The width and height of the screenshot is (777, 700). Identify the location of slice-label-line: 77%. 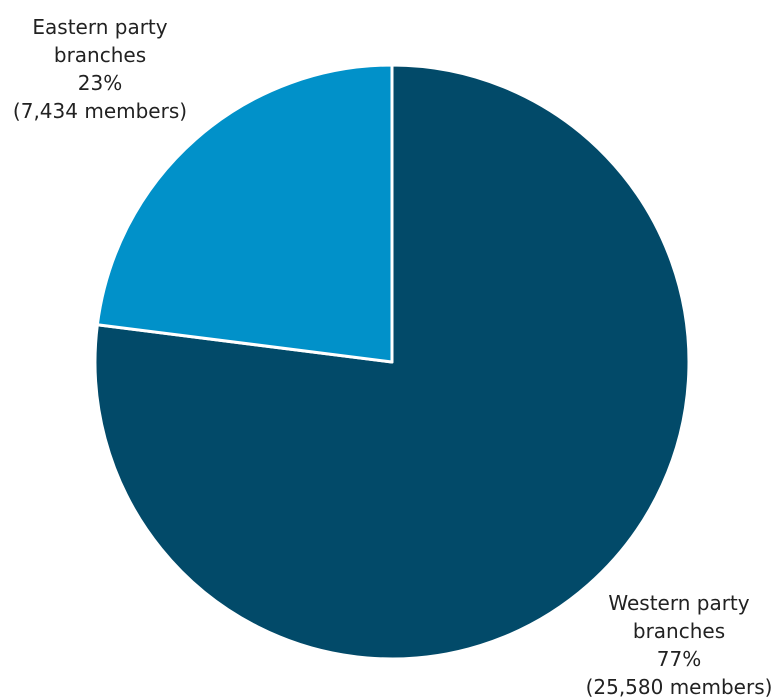
(679, 659).